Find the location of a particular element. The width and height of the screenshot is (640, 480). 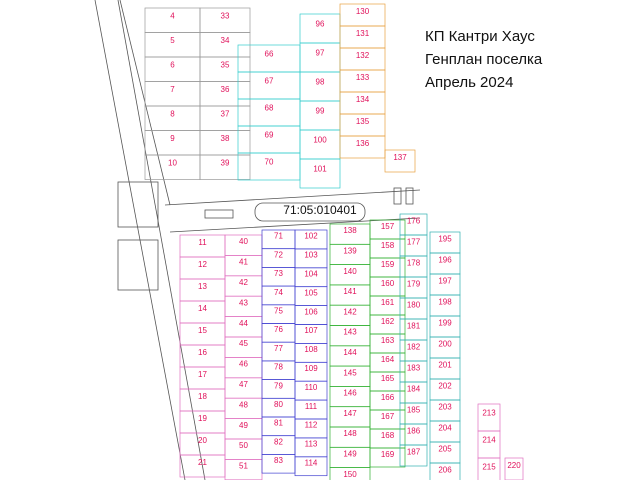

plot-number: 13 is located at coordinates (202, 286).